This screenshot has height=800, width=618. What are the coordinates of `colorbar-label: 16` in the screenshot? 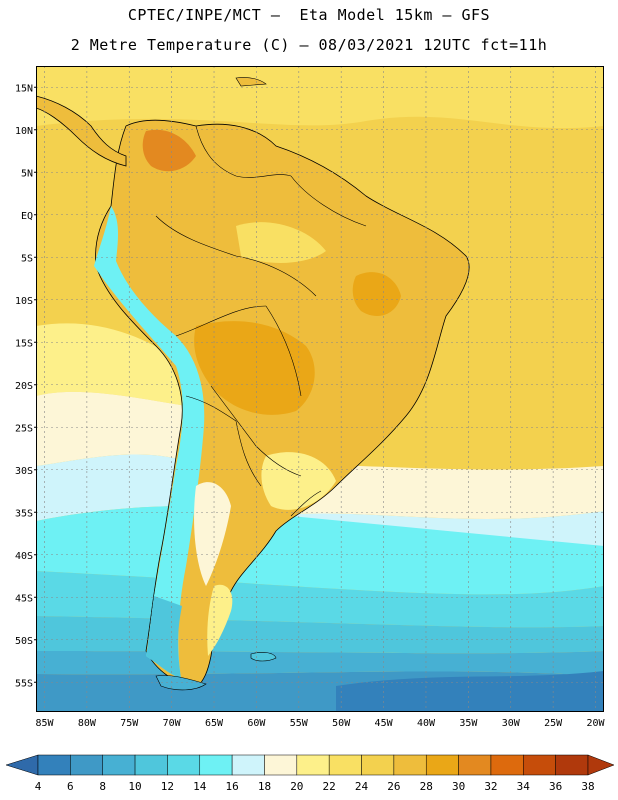 It's located at (231, 786).